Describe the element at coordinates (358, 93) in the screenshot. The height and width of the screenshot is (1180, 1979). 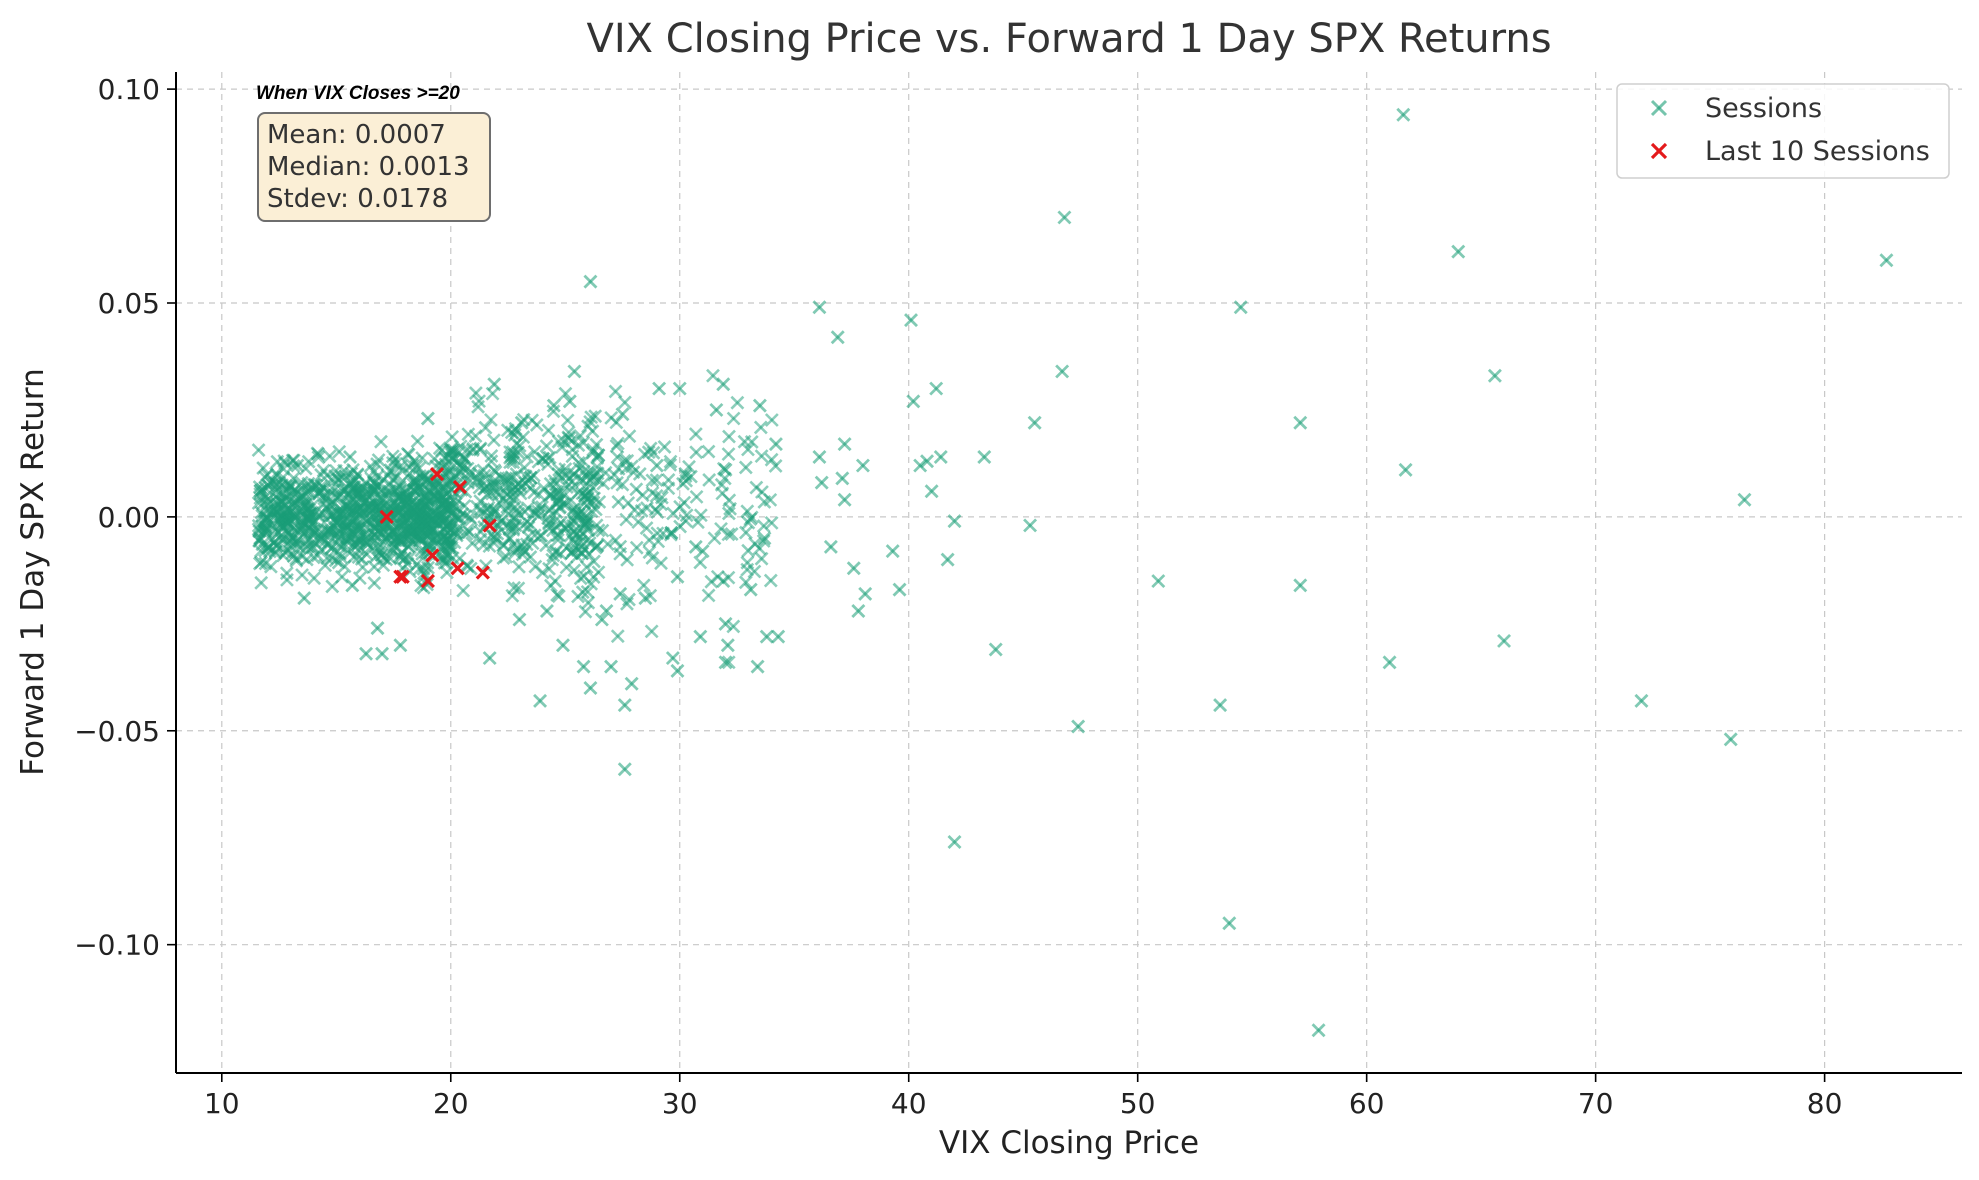
I see `annotation-heading: When VIX Closes >=20` at that location.